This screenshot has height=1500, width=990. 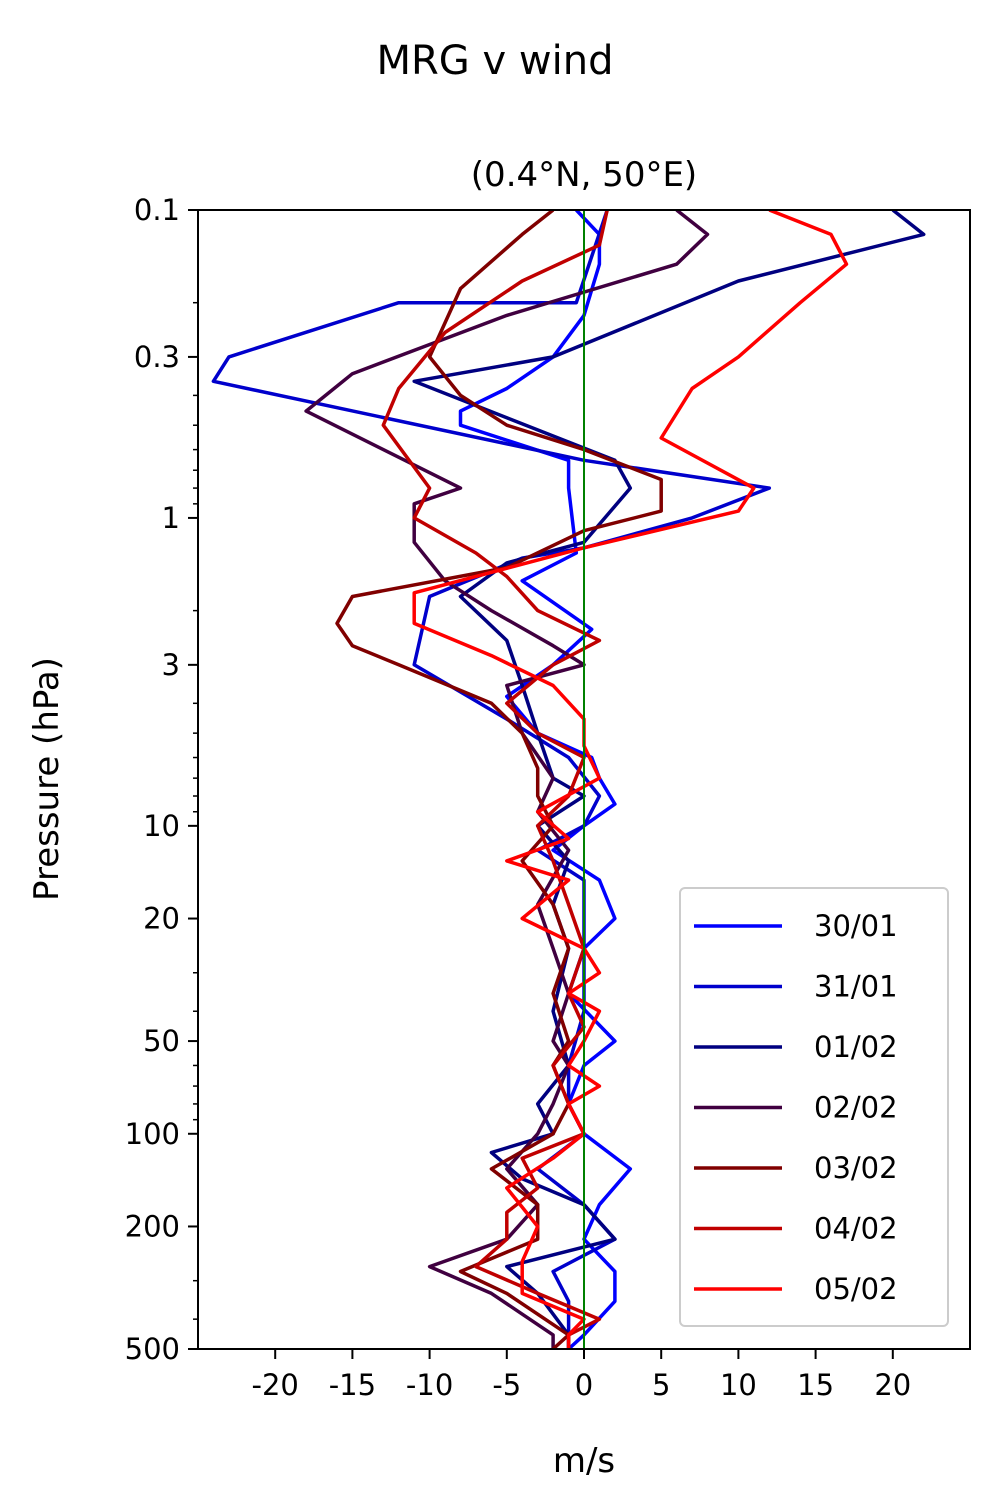 What do you see at coordinates (856, 1229) in the screenshot?
I see `legend-label: 04/02` at bounding box center [856, 1229].